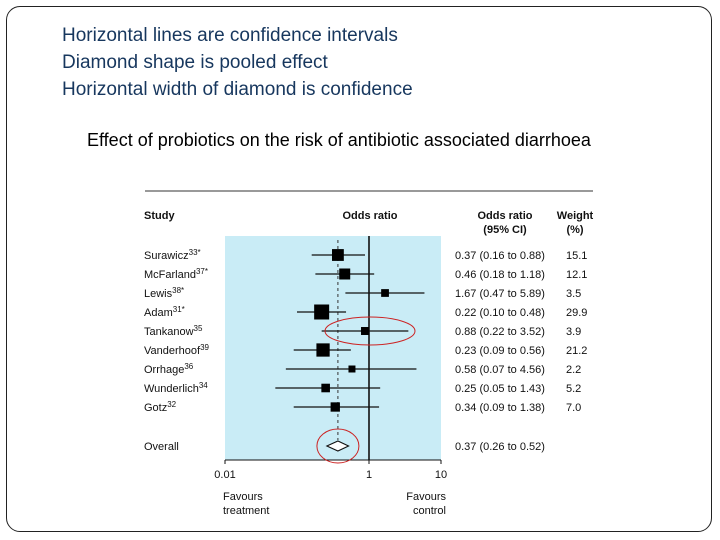  Describe the element at coordinates (573, 294) in the screenshot. I see `weight-text: 3.5` at that location.